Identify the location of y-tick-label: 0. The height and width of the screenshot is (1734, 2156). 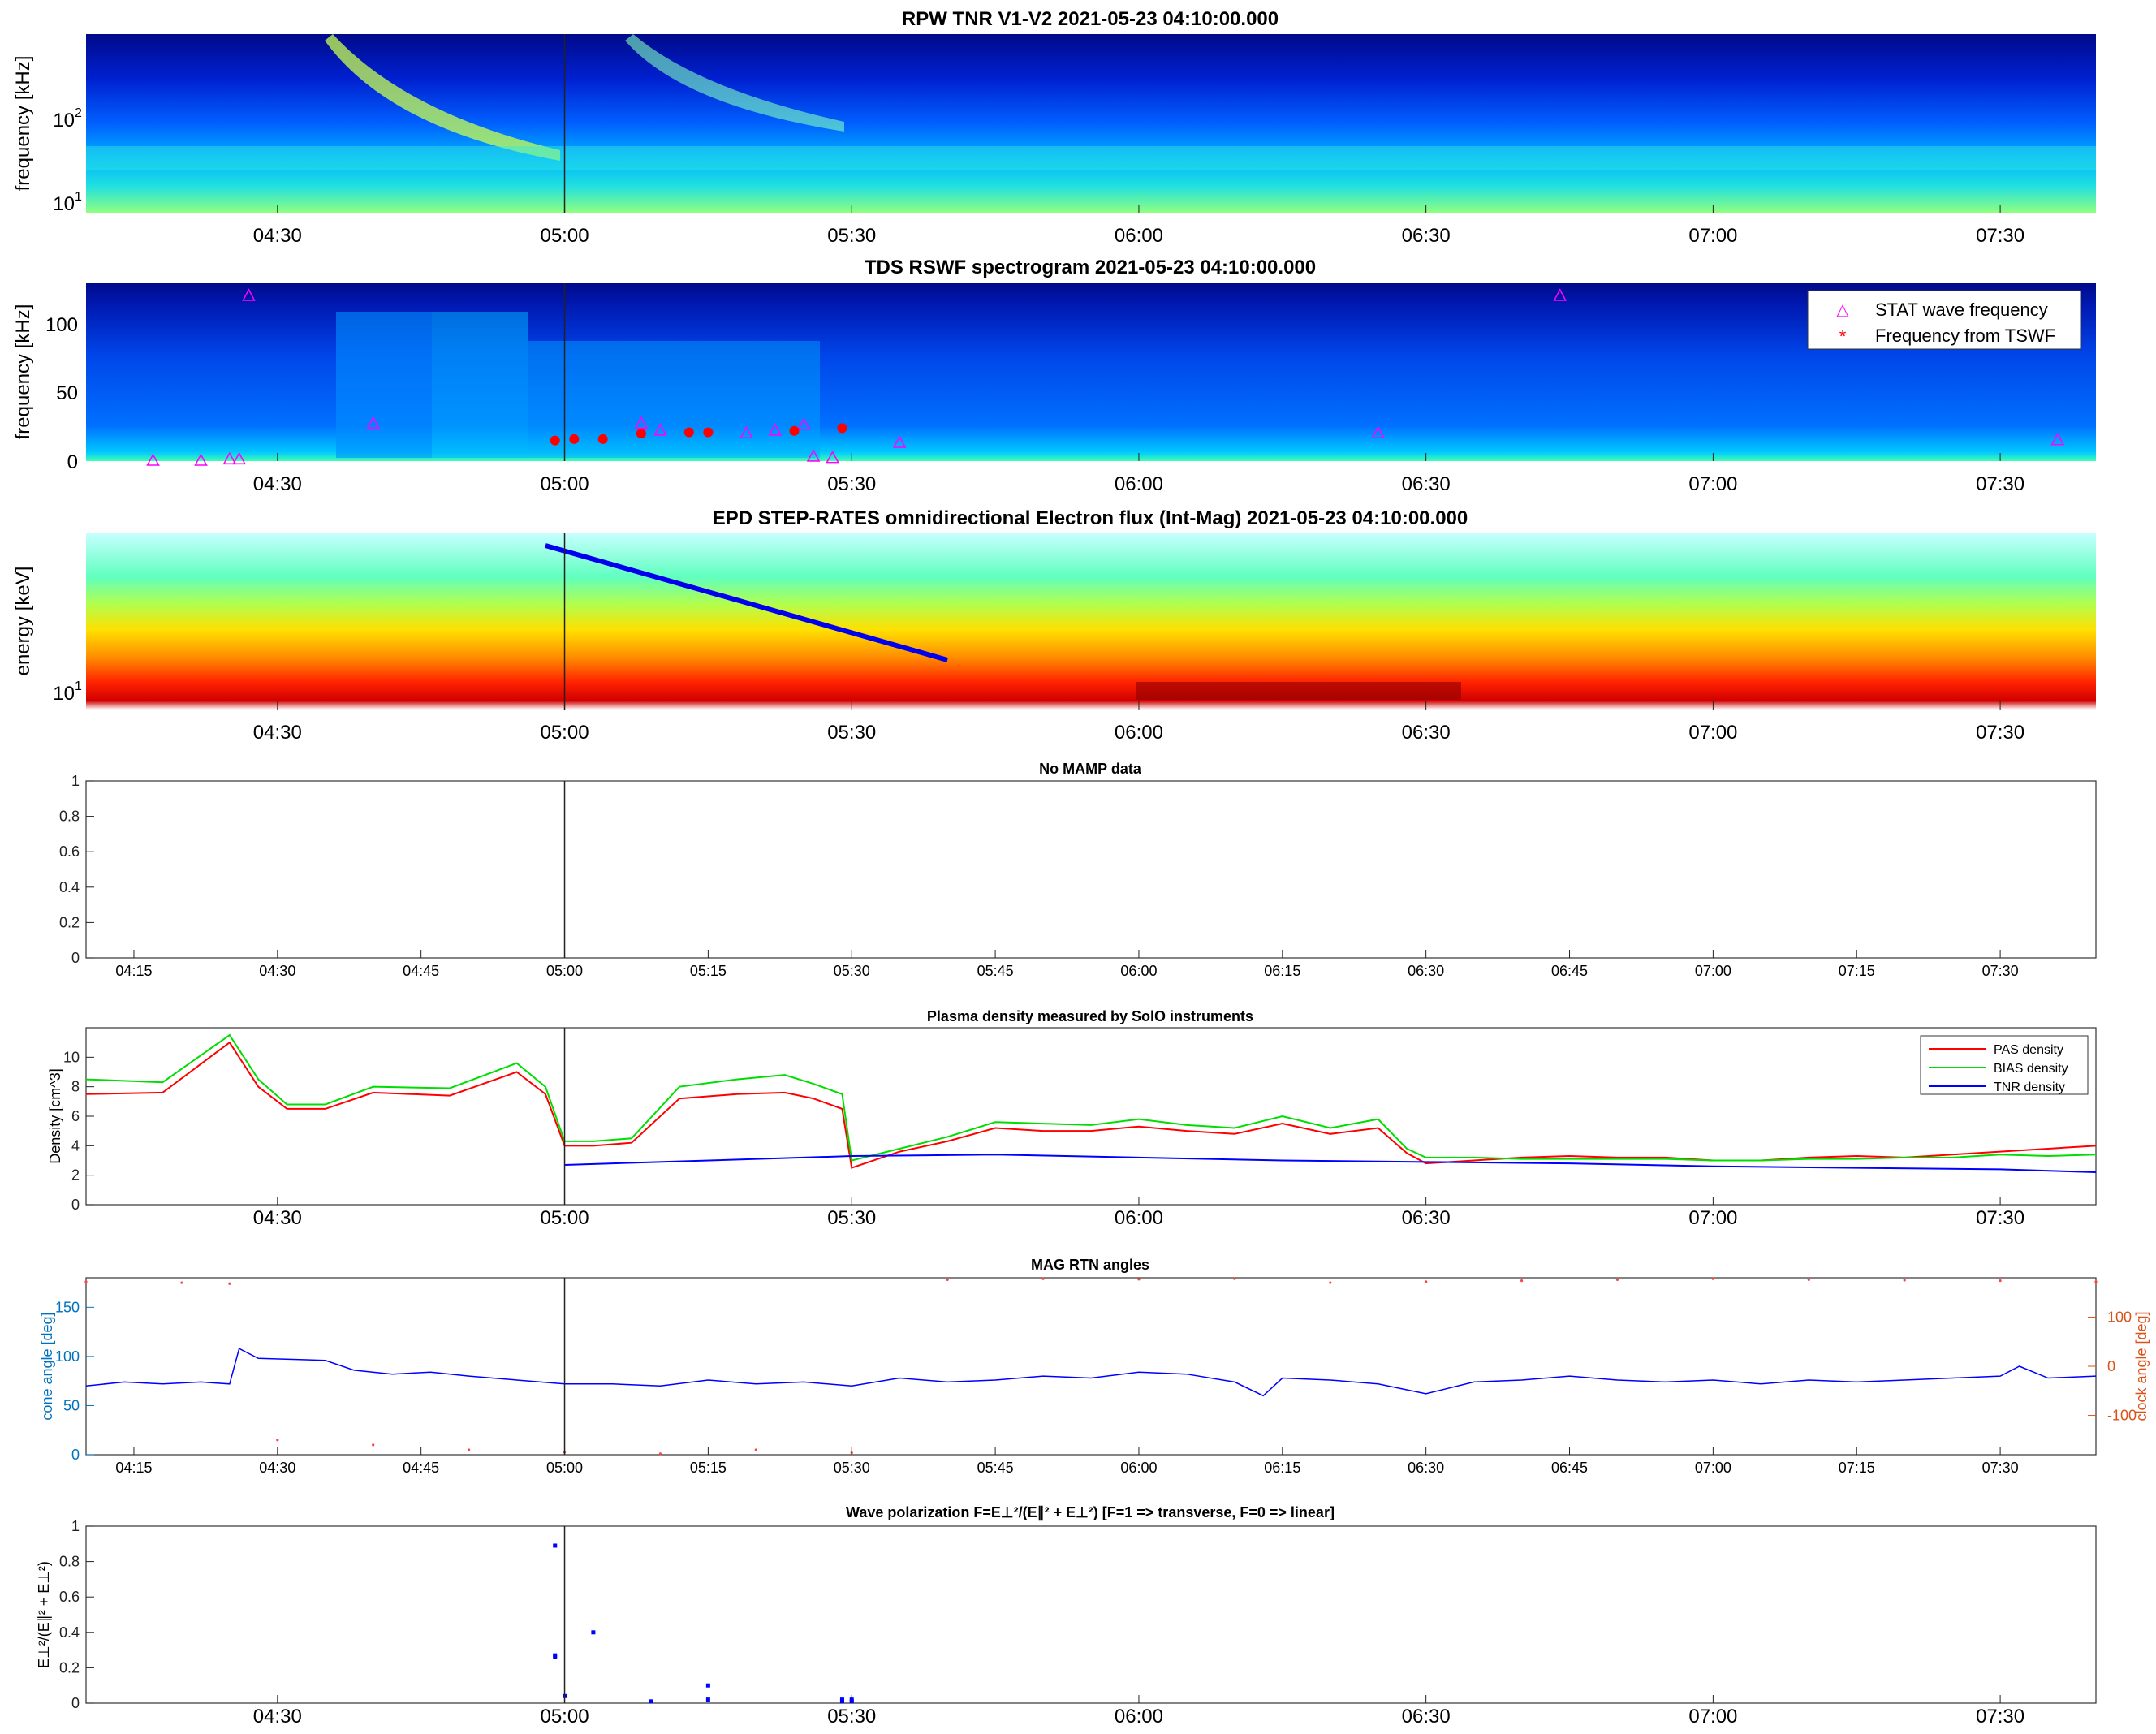
(75, 1205).